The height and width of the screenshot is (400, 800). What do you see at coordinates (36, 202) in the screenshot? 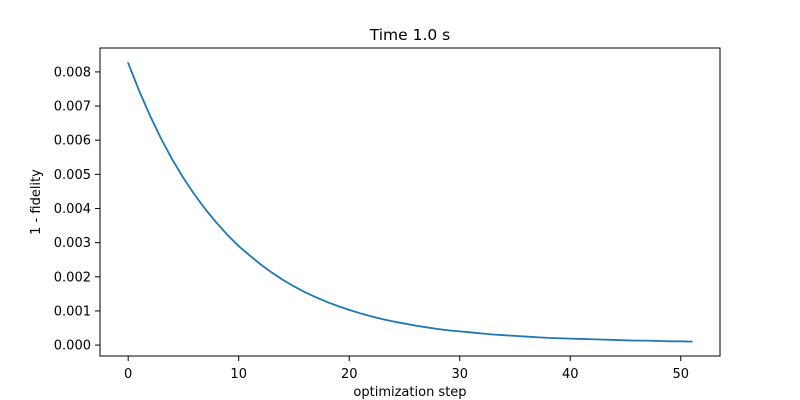
I see `y-axis-label: 1 - fidelity` at bounding box center [36, 202].